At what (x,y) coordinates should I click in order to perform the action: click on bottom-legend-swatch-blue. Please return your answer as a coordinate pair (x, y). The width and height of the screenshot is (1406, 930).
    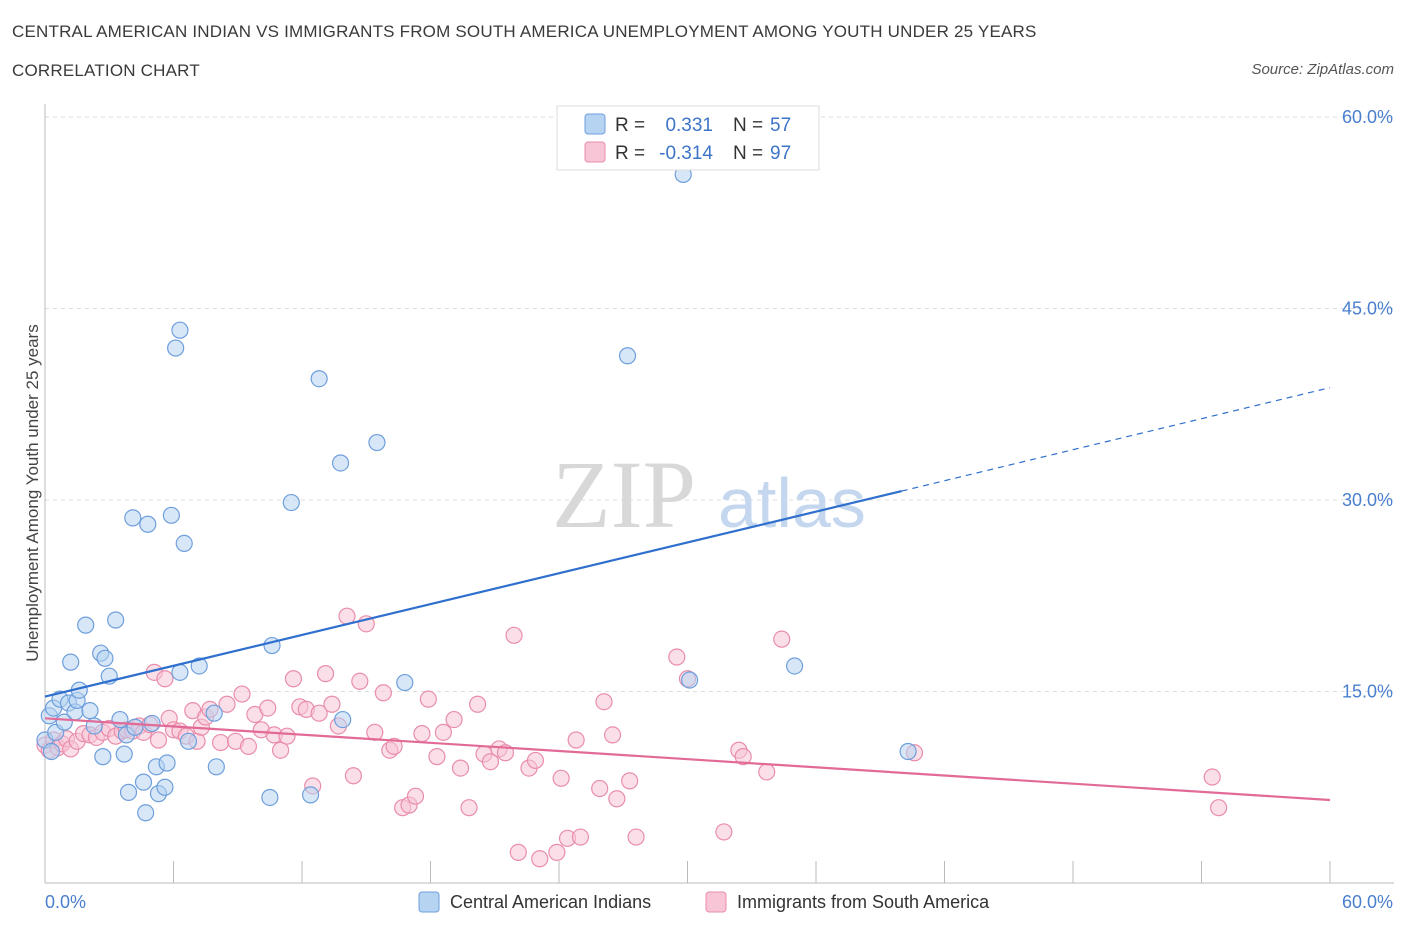
    Looking at the image, I should click on (429, 902).